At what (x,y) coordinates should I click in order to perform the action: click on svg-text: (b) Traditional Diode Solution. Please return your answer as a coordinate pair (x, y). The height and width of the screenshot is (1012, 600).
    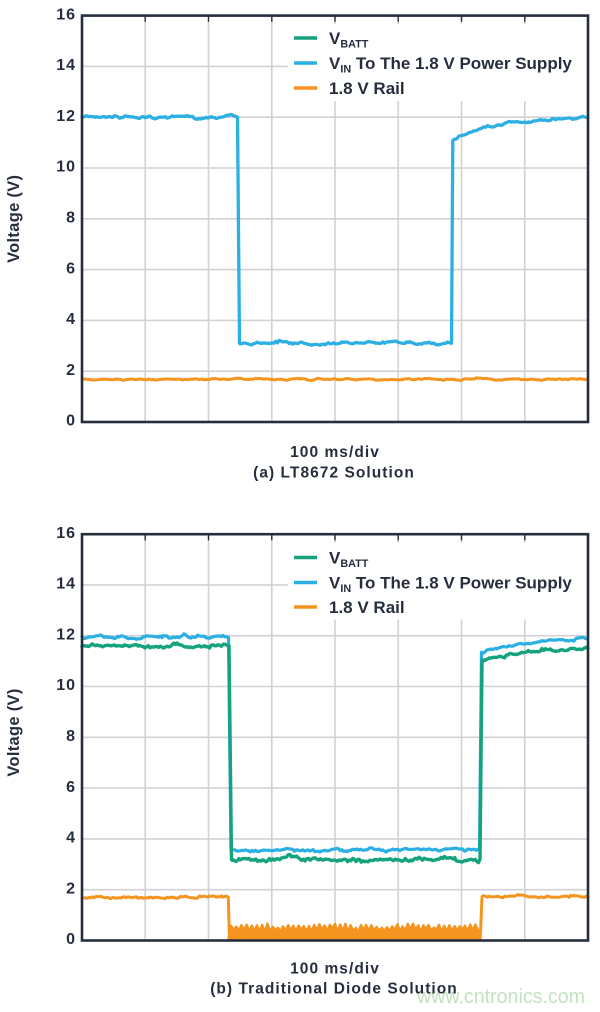
    Looking at the image, I should click on (334, 989).